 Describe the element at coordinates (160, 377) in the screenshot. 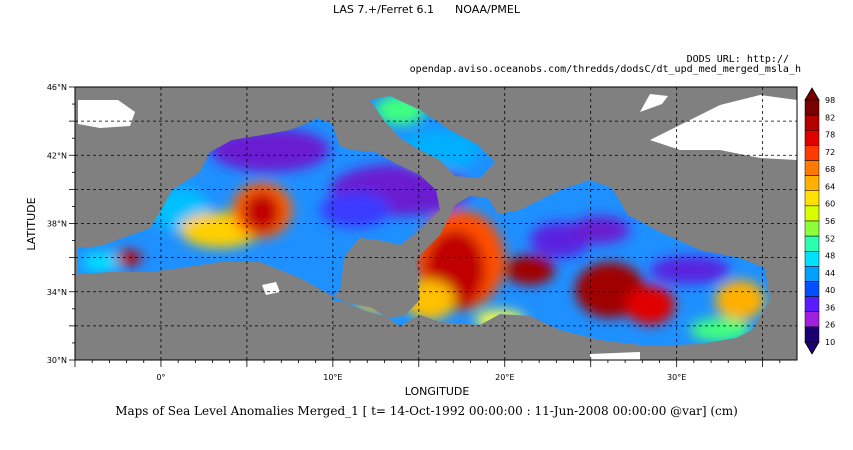

I see `x-tick-label: 0°` at that location.